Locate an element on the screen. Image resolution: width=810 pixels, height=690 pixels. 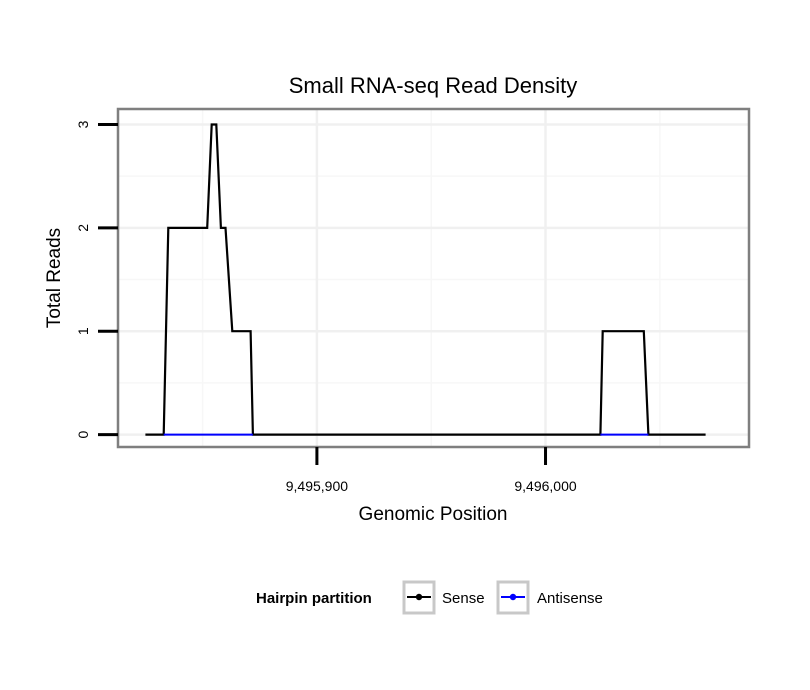
legend-marker-antisense is located at coordinates (513, 597).